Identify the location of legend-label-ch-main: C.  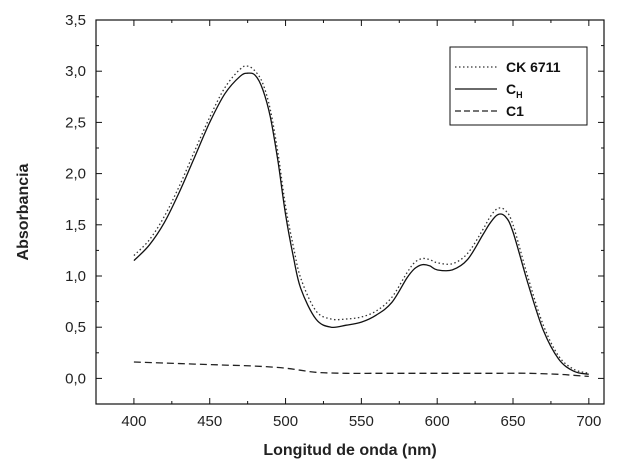
(511, 89).